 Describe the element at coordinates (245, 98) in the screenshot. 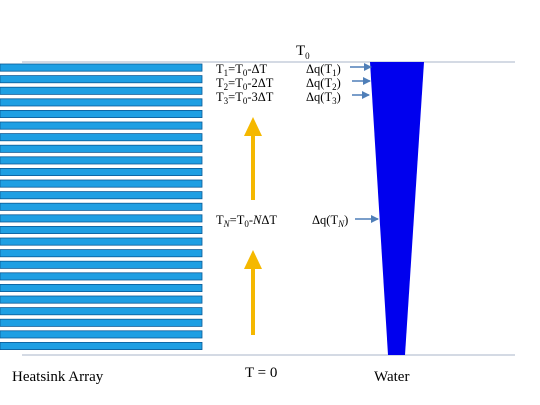

I see `temperature-equation-row-3: T3=T0-3ΔT` at that location.